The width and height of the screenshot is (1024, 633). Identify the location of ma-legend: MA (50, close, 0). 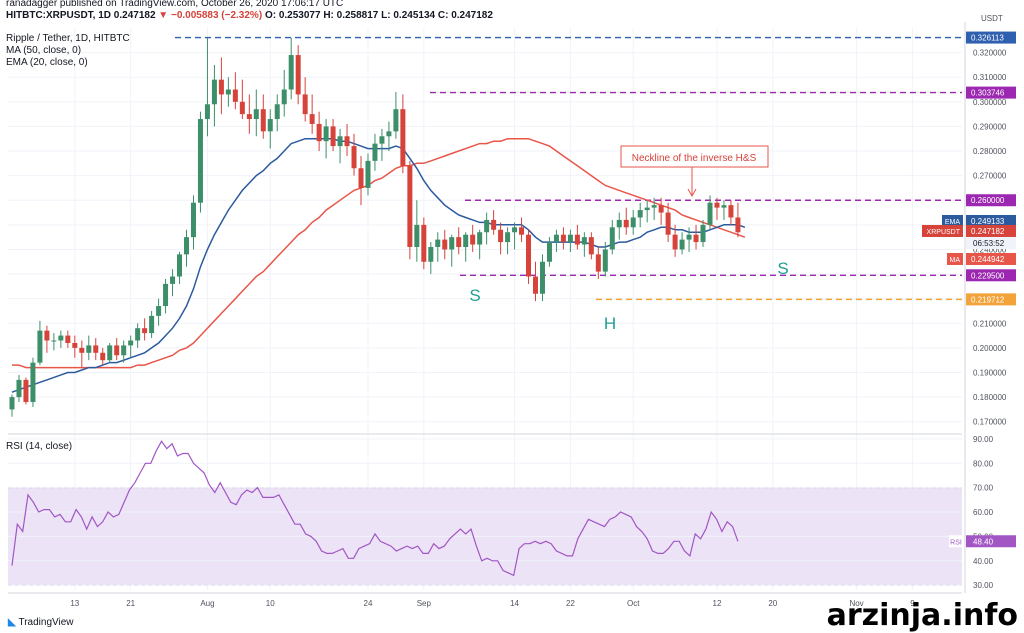
(44, 50).